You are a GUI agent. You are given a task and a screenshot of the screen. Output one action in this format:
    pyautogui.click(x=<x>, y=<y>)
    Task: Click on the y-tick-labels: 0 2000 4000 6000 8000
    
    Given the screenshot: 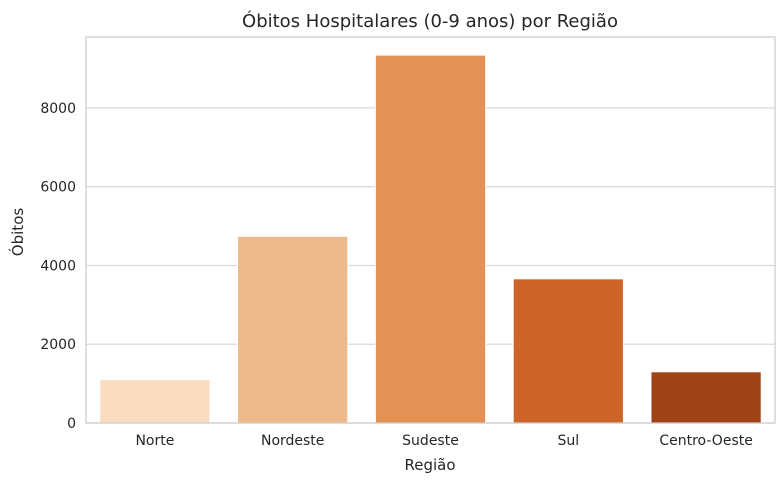 What is the action you would take?
    pyautogui.click(x=58, y=266)
    